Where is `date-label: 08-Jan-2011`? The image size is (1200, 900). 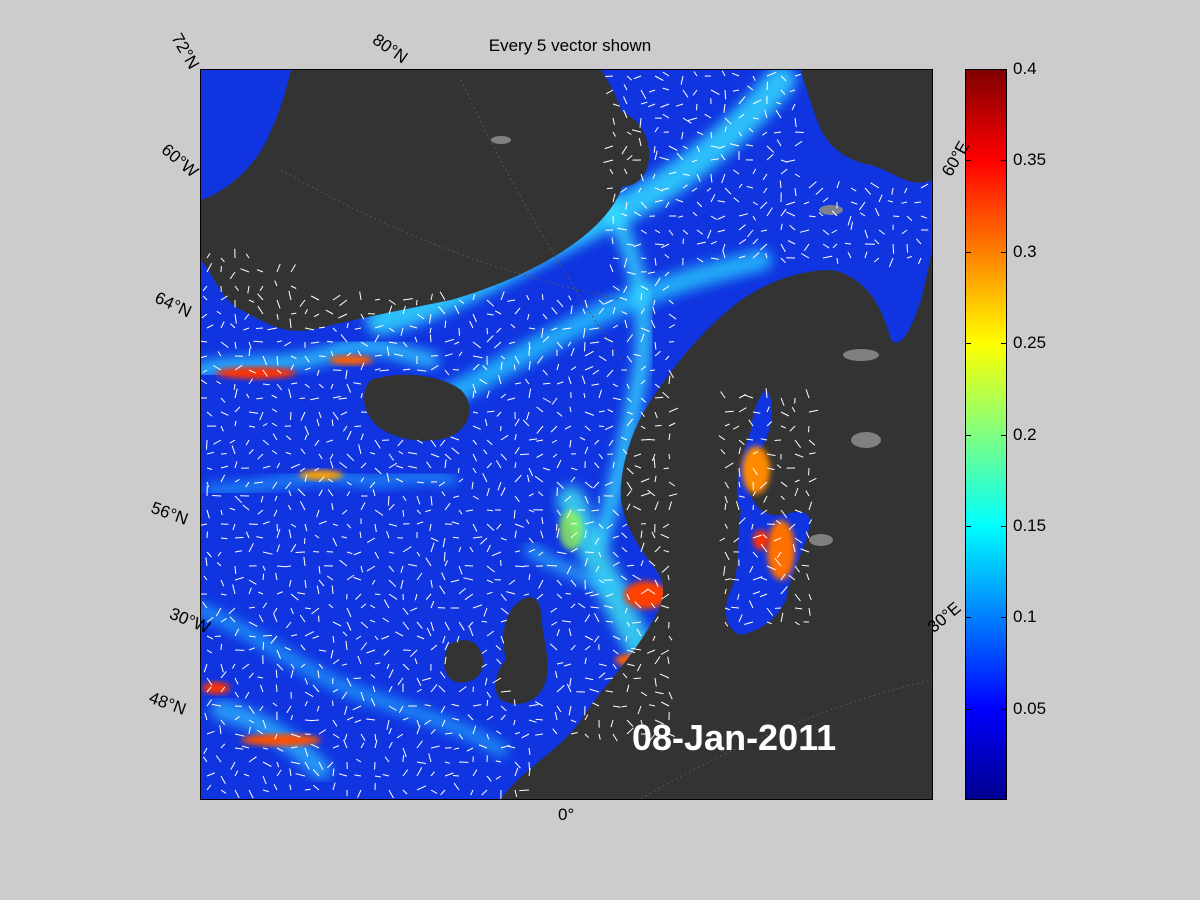
date-label: 08-Jan-2011 is located at coordinates (734, 737).